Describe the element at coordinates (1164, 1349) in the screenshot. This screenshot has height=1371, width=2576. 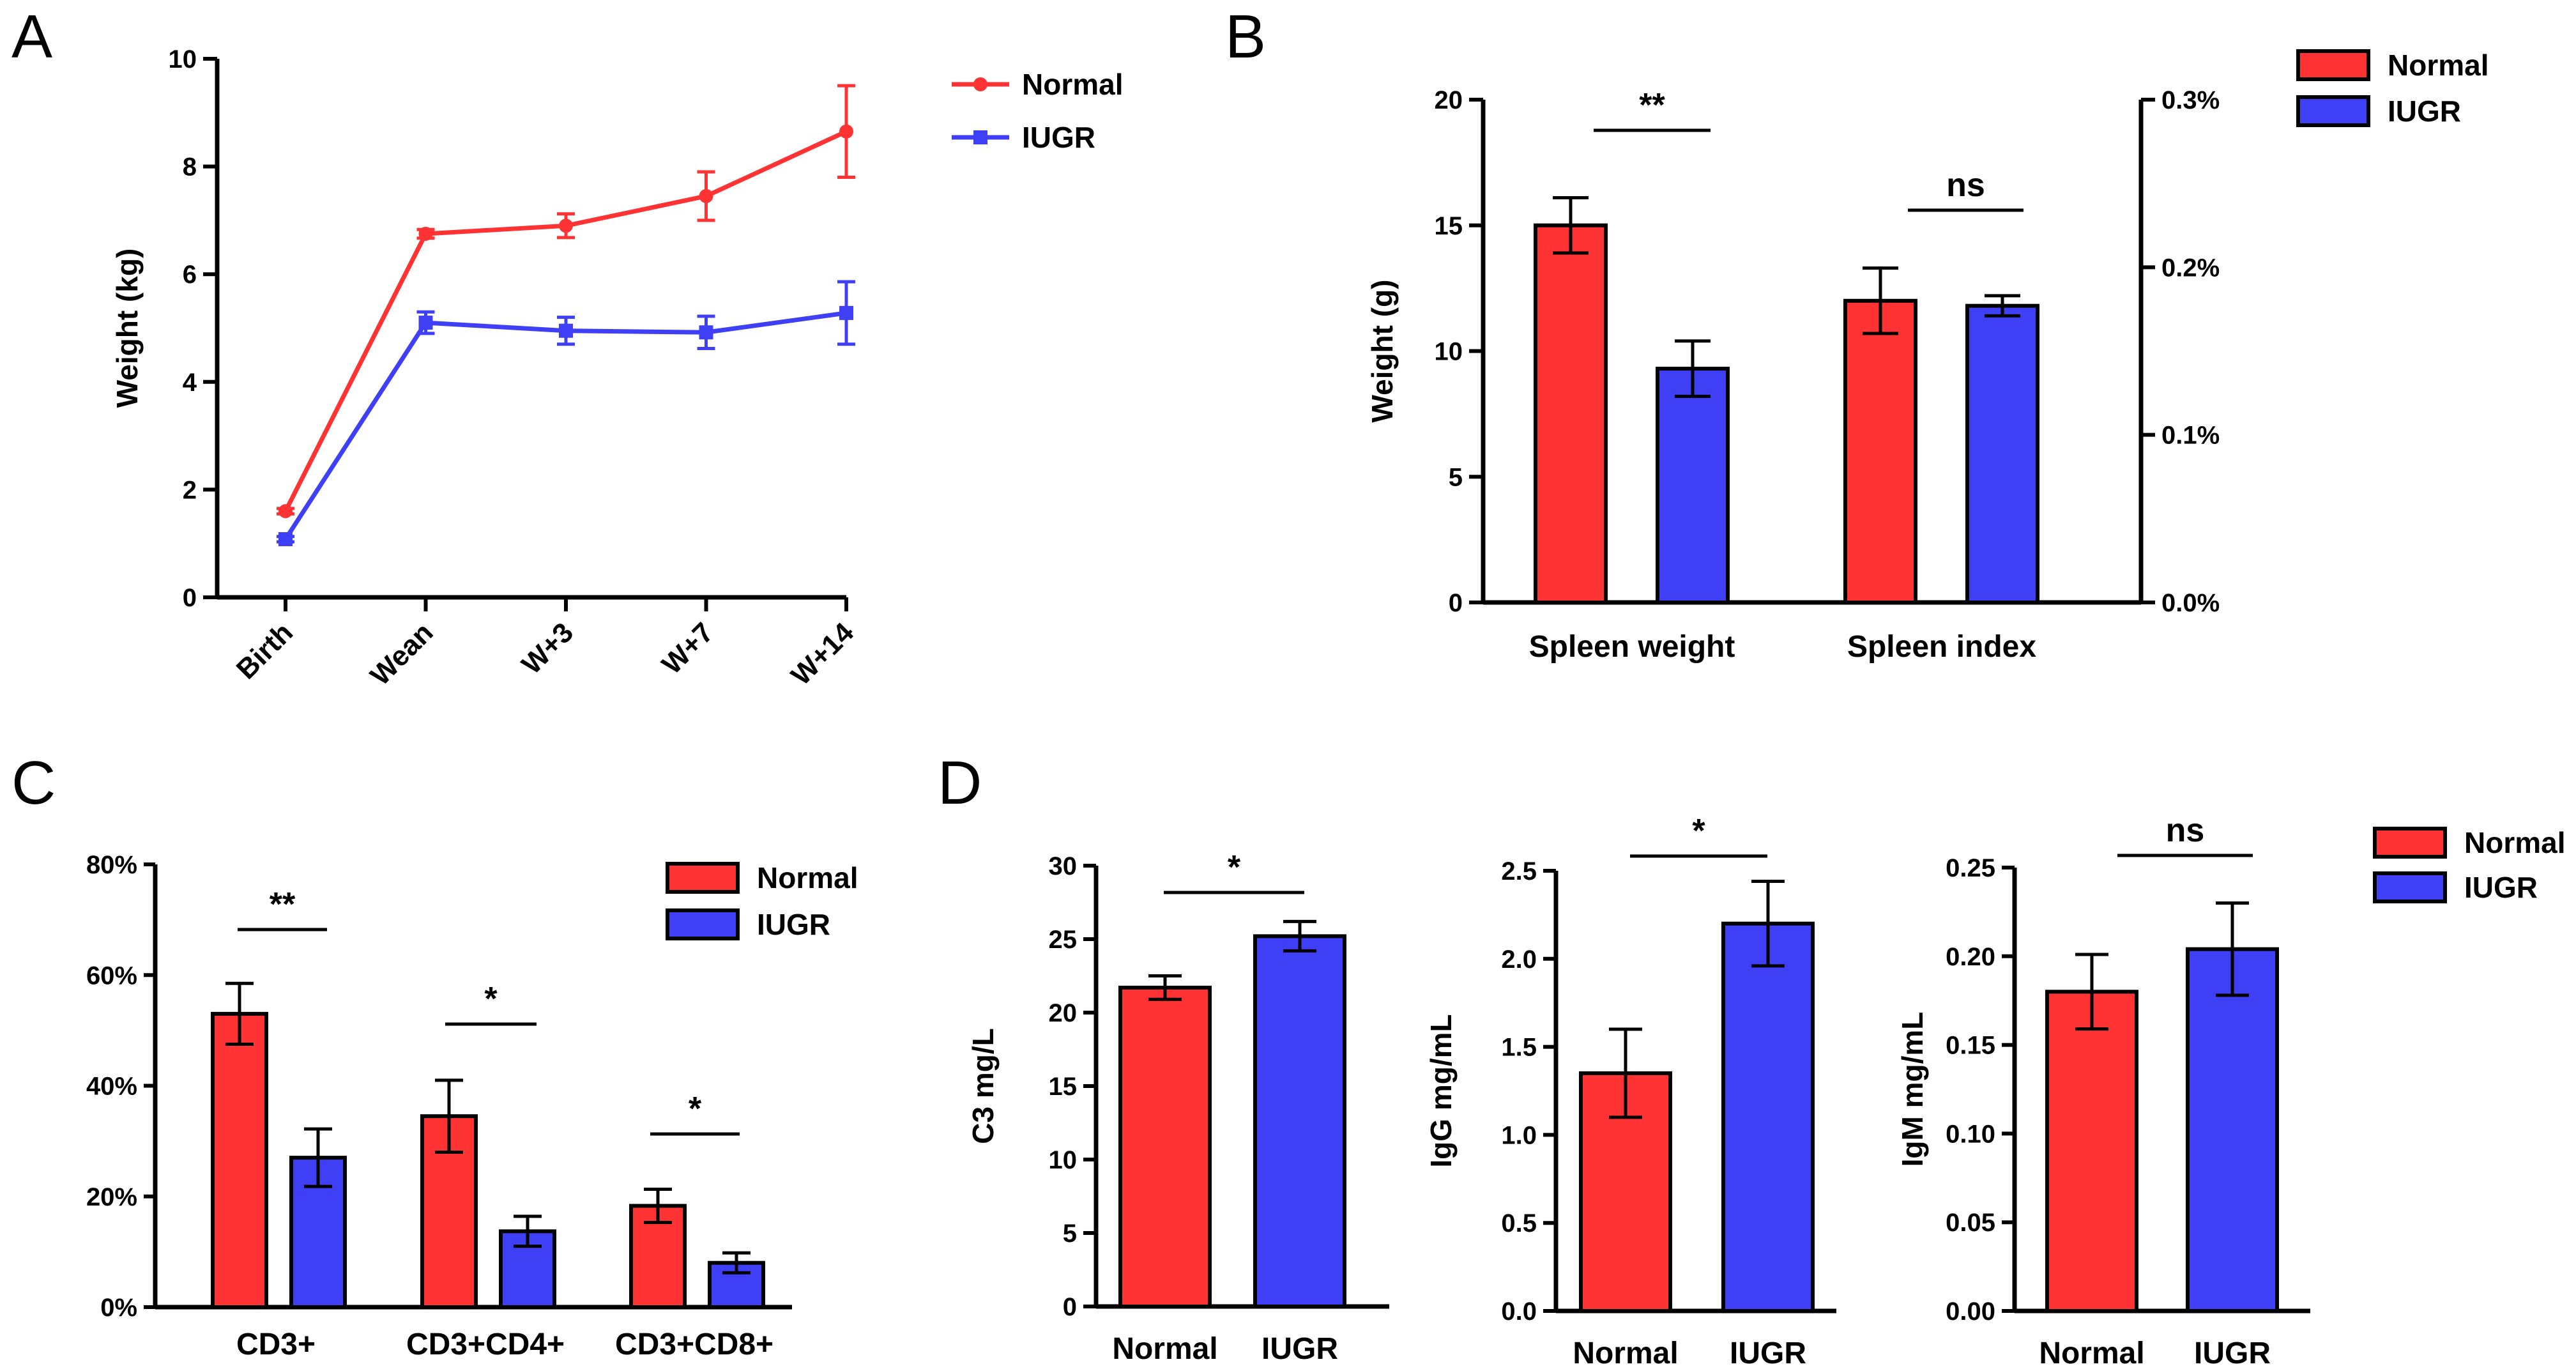
I see `panel-d-c3-category-label: Normal` at that location.